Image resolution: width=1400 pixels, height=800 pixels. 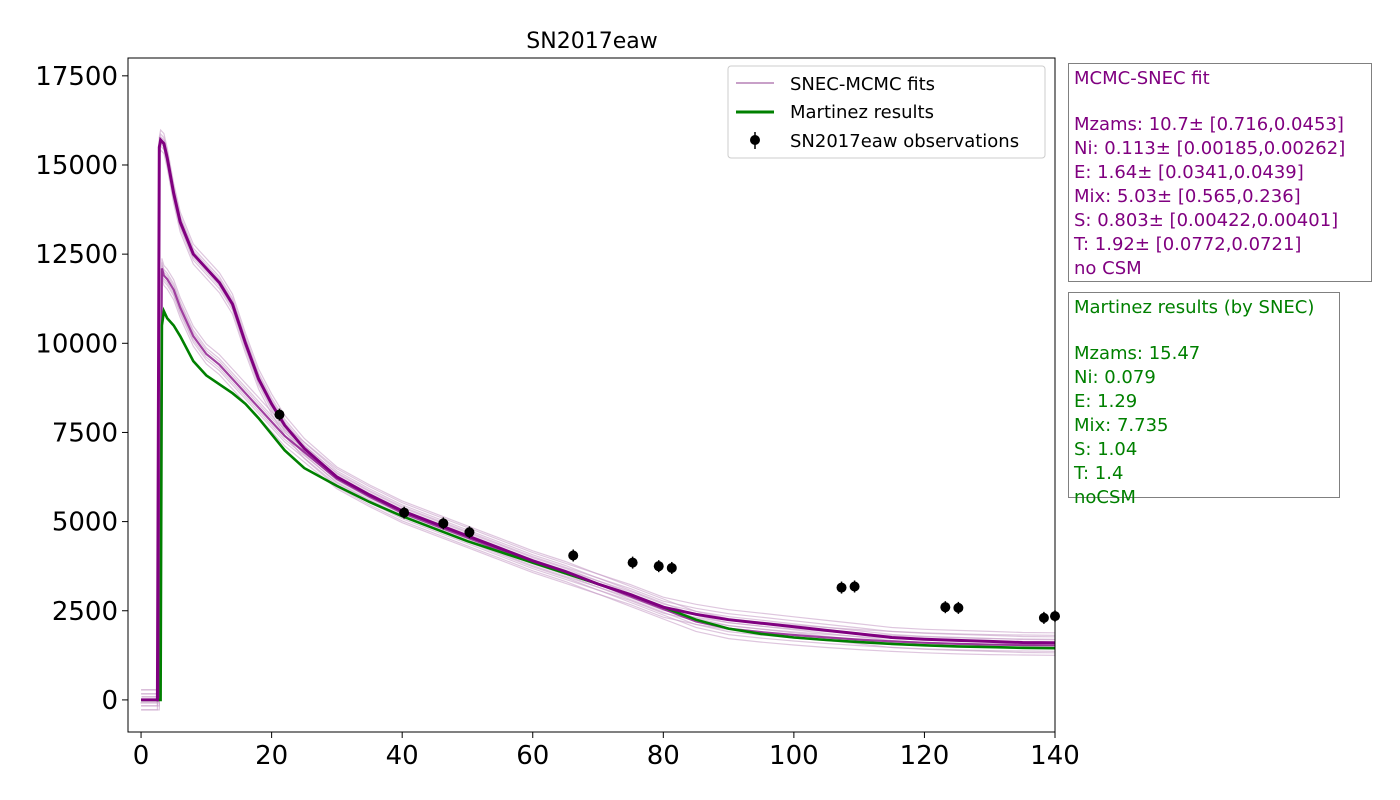 What do you see at coordinates (1137, 353) in the screenshot?
I see `martinez-param-mzams: Mzams: 15.47` at bounding box center [1137, 353].